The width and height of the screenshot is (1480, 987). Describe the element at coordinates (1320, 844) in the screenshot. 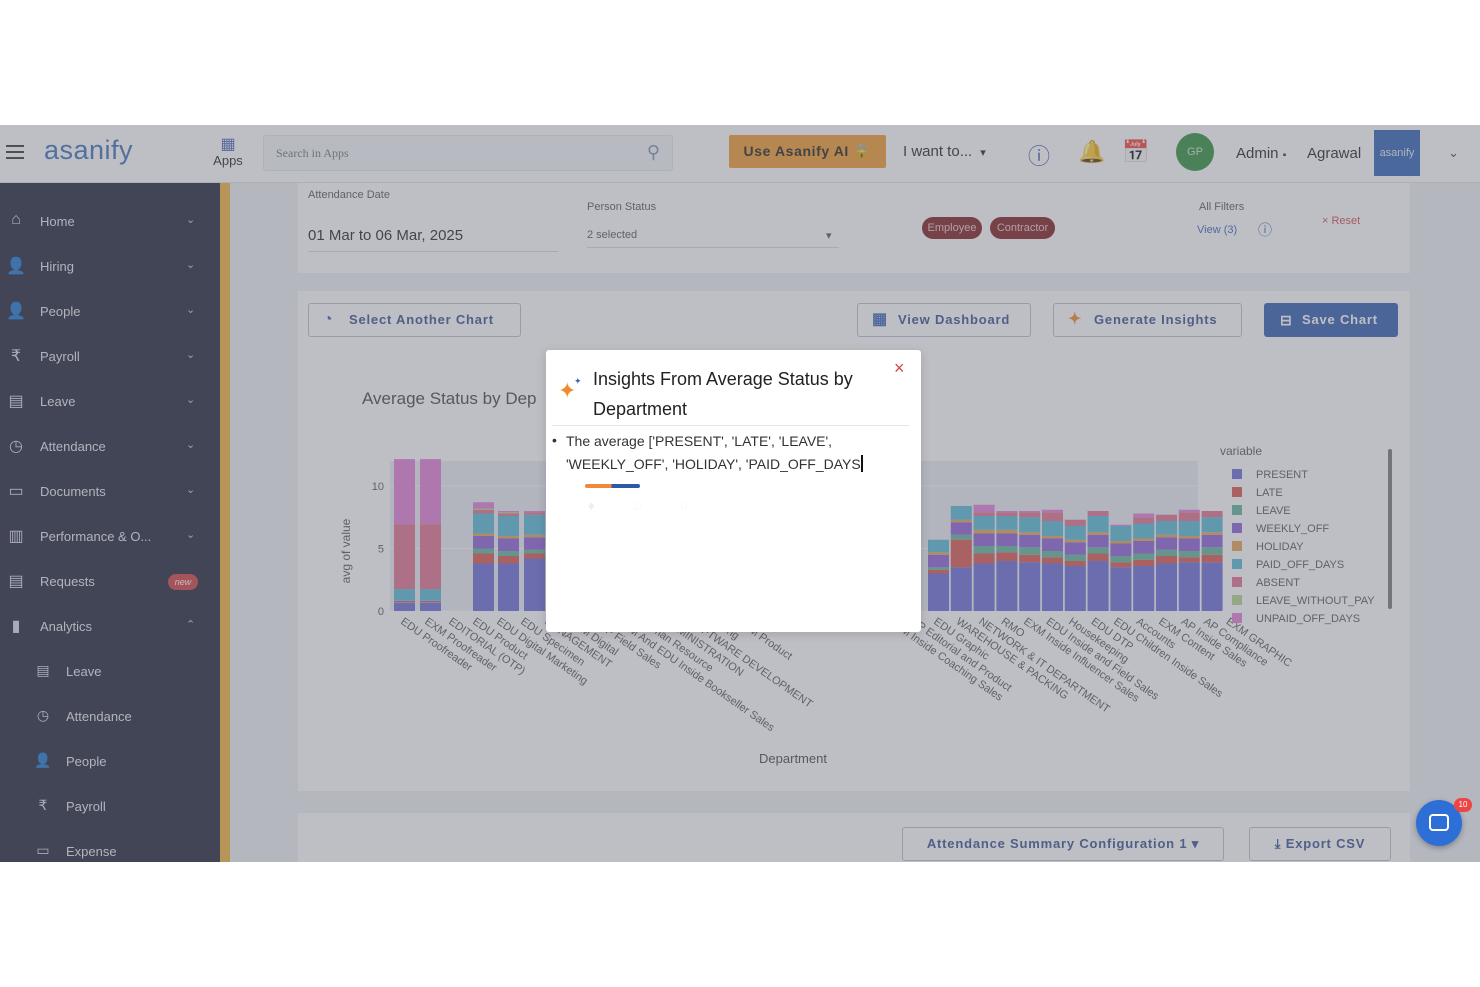

I see `export-csv-button: ⤓ Export CSV` at that location.